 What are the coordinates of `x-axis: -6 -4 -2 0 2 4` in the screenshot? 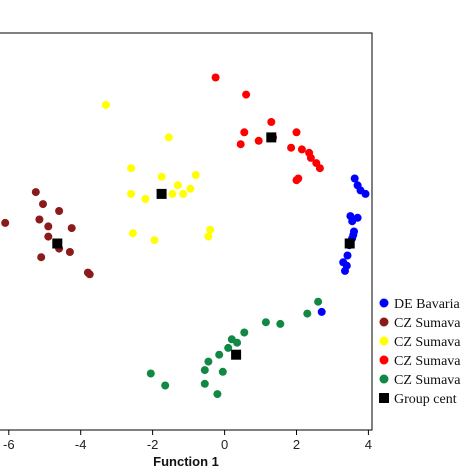 It's located at (187, 441).